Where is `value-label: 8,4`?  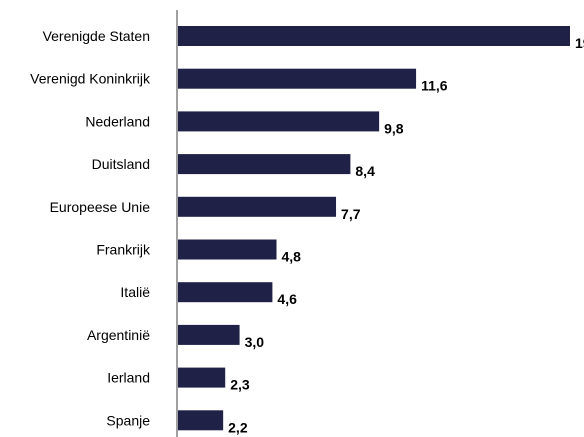
value-label: 8,4 is located at coordinates (365, 171).